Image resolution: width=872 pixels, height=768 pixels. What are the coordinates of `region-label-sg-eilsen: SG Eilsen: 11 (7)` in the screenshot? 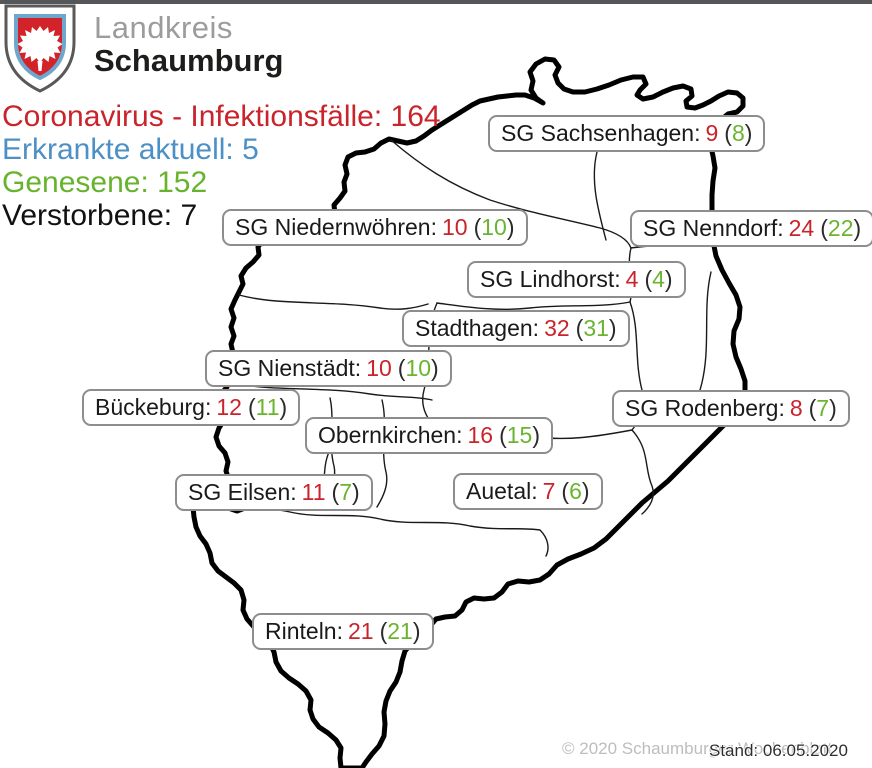 It's located at (274, 492).